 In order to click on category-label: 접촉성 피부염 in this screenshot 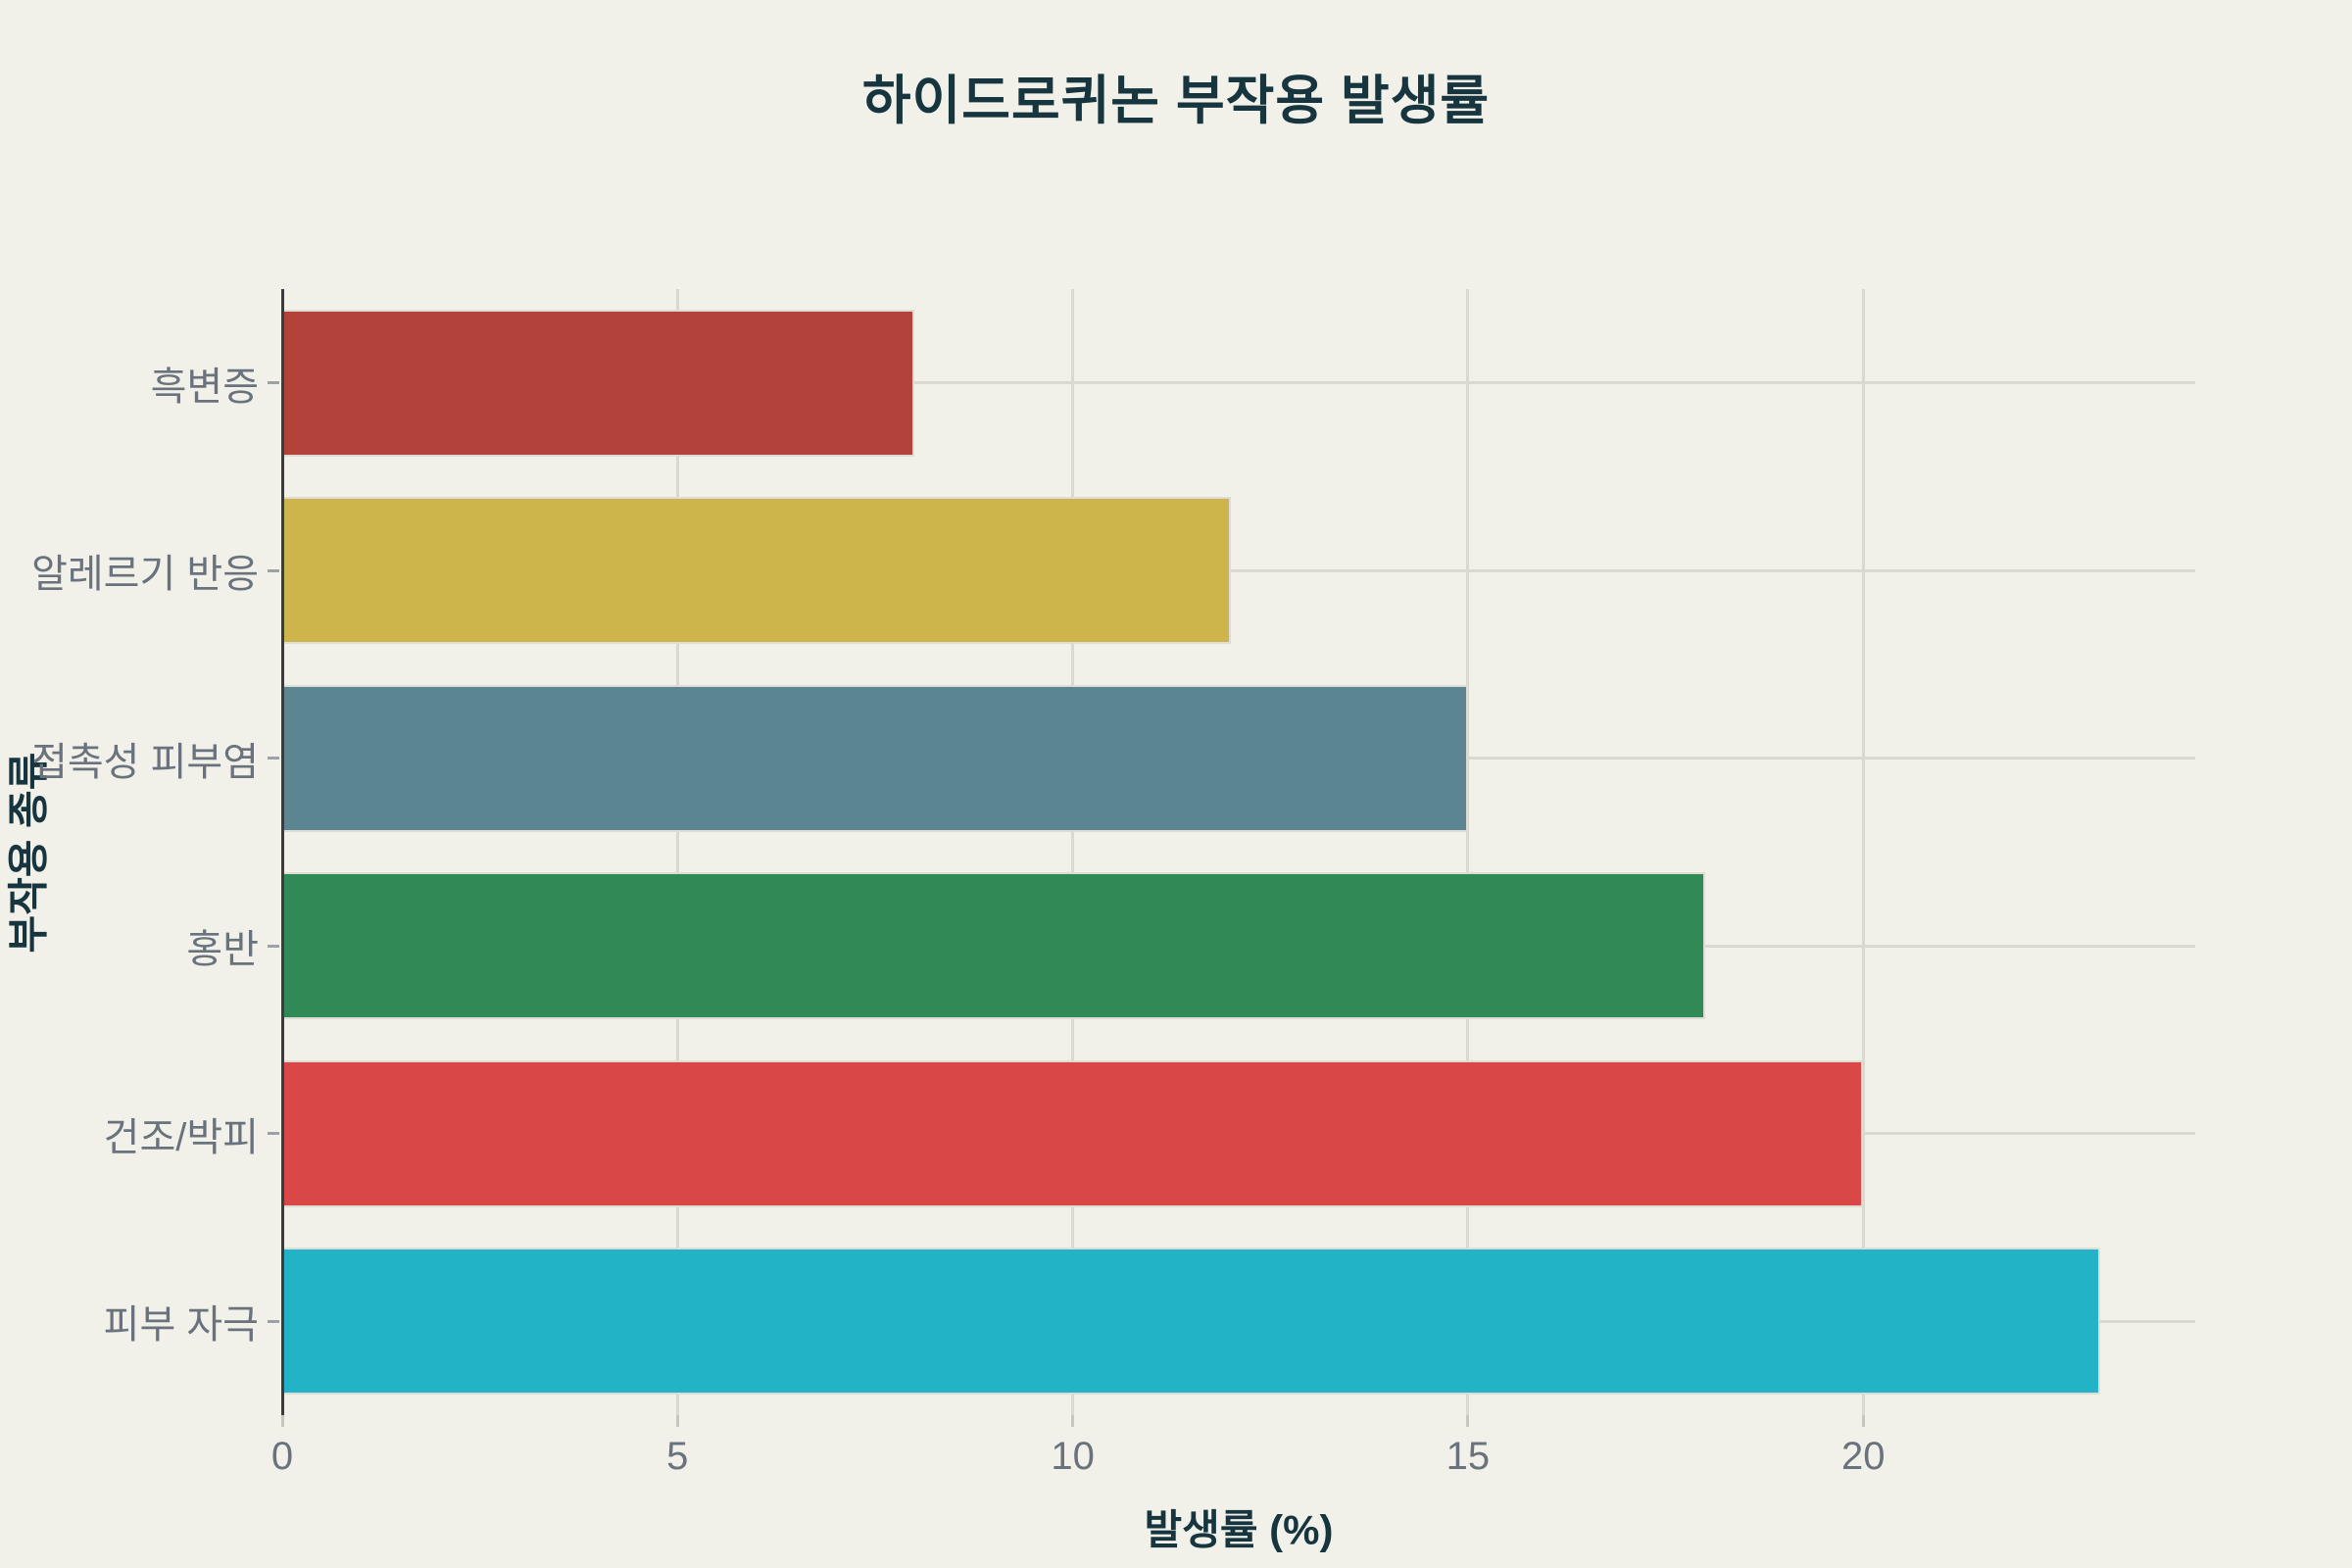, I will do `click(145, 762)`.